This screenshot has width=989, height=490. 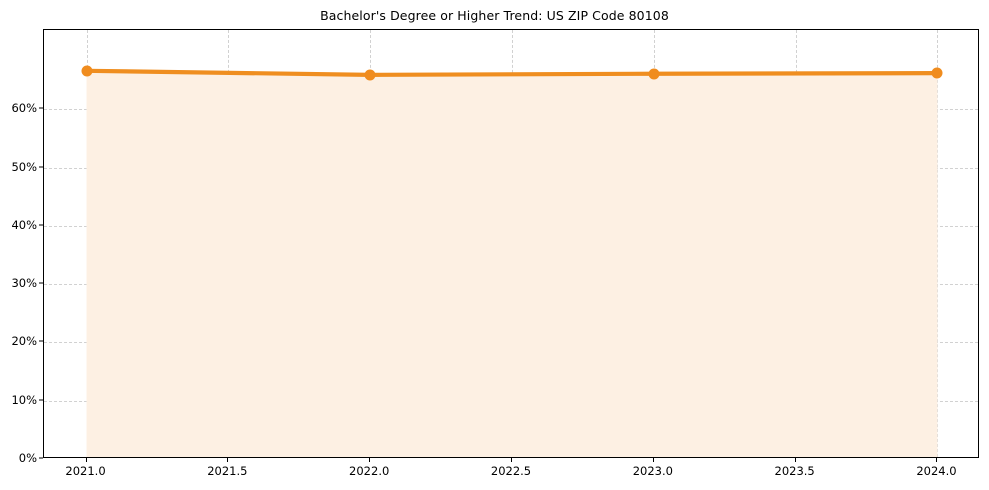 What do you see at coordinates (938, 243) in the screenshot?
I see `gridline-vertical` at bounding box center [938, 243].